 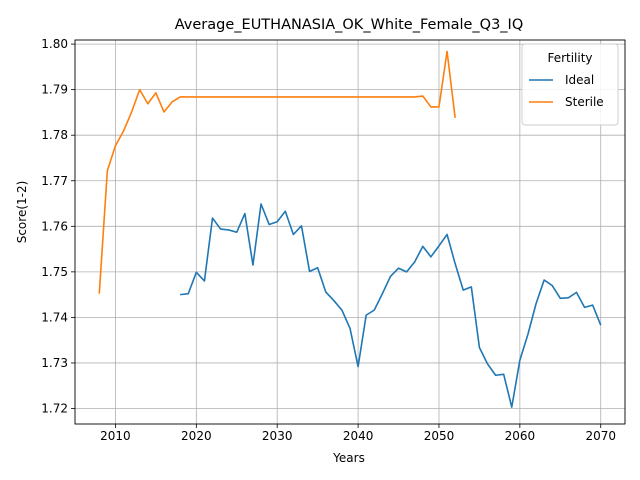 What do you see at coordinates (54, 181) in the screenshot?
I see `y-tick-label: 1.77` at bounding box center [54, 181].